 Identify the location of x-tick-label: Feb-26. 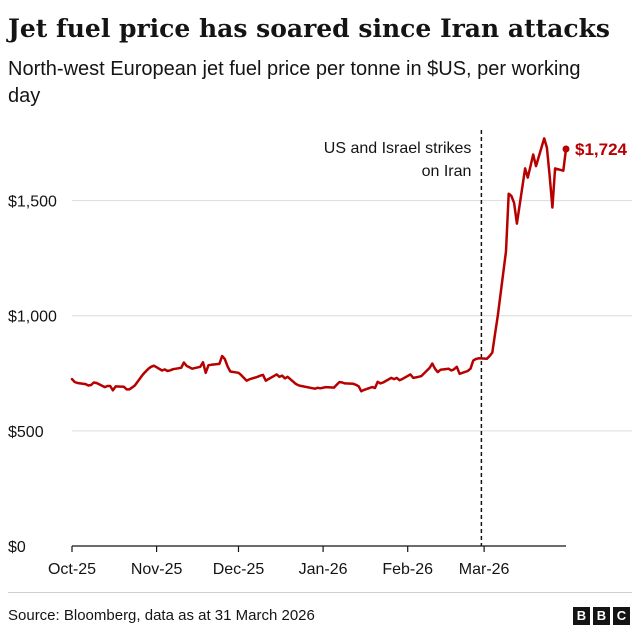
(407, 569).